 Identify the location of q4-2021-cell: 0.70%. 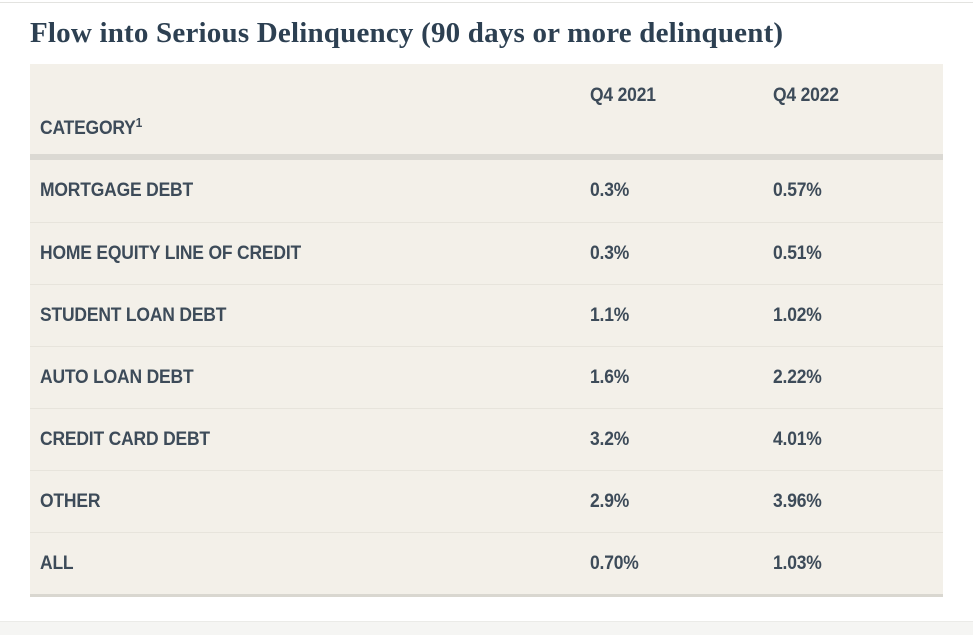
(681, 564).